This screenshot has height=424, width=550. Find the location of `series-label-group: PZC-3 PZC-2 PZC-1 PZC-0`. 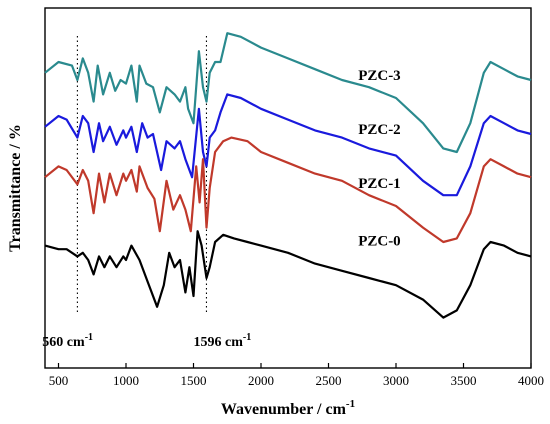

series-label-group: PZC-3 PZC-2 PZC-1 PZC-0 is located at coordinates (379, 159).